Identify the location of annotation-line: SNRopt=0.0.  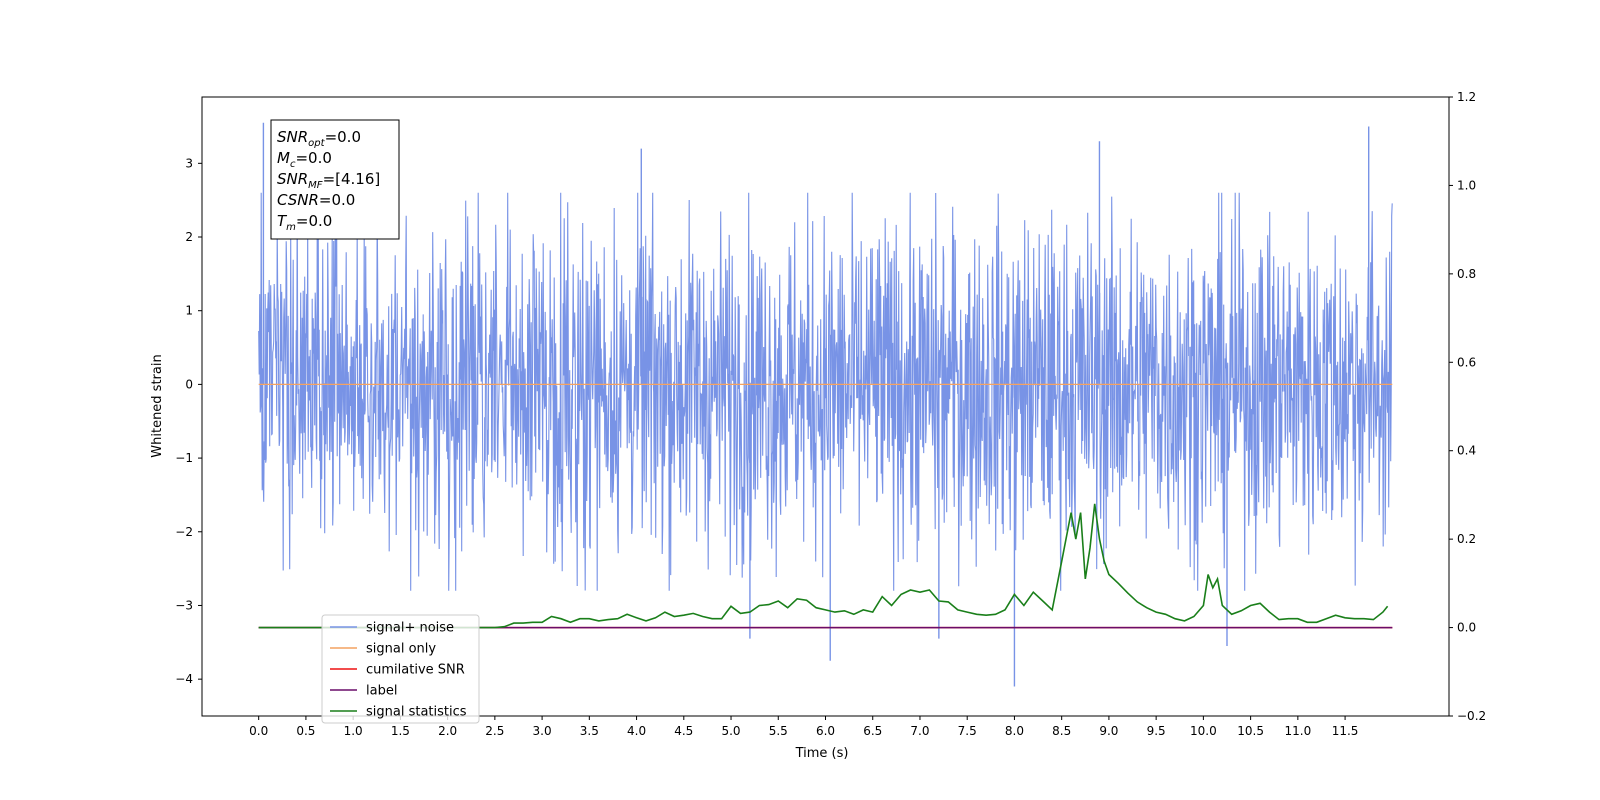
(319, 138).